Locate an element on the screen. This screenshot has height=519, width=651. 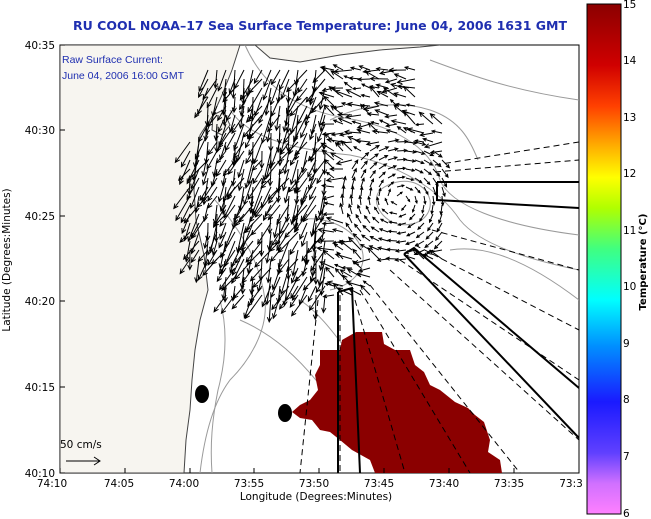
colorbar-tick: 8 is located at coordinates (626, 400).